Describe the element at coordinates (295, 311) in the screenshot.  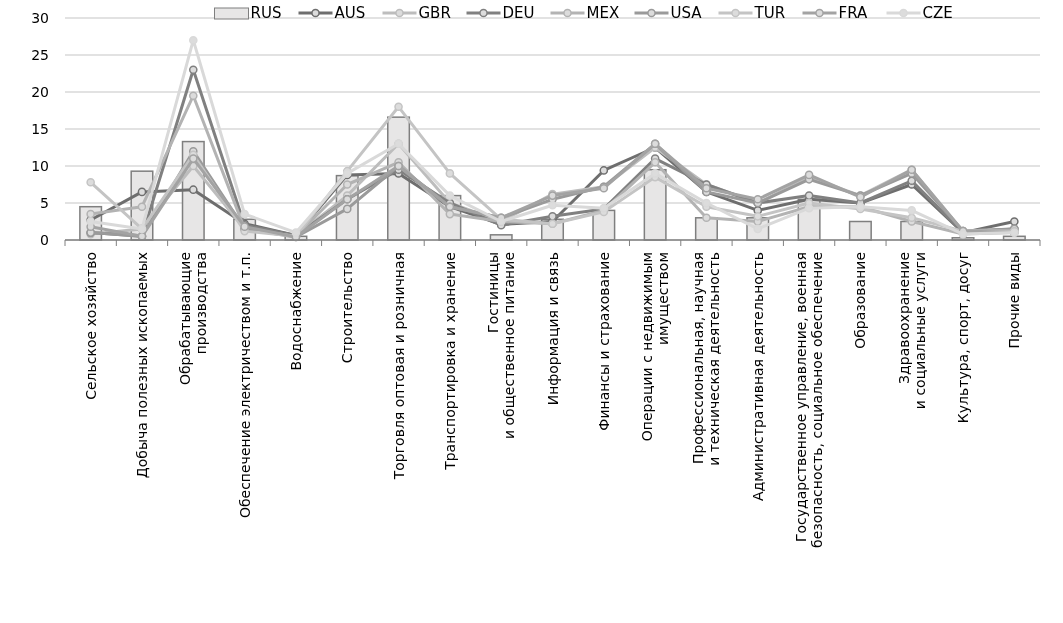
I see `x-tick-label: Водоснабжение` at that location.